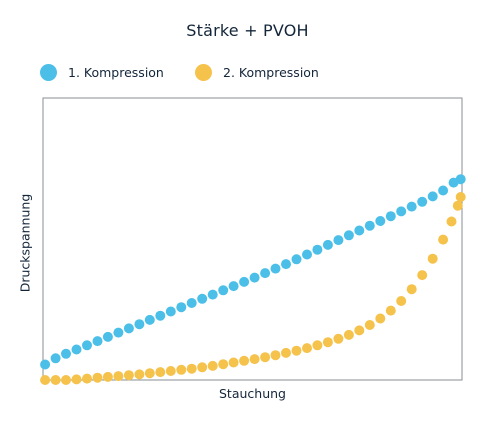  I want to click on legend-item-series-1: 1. Kompression, so click(102, 72).